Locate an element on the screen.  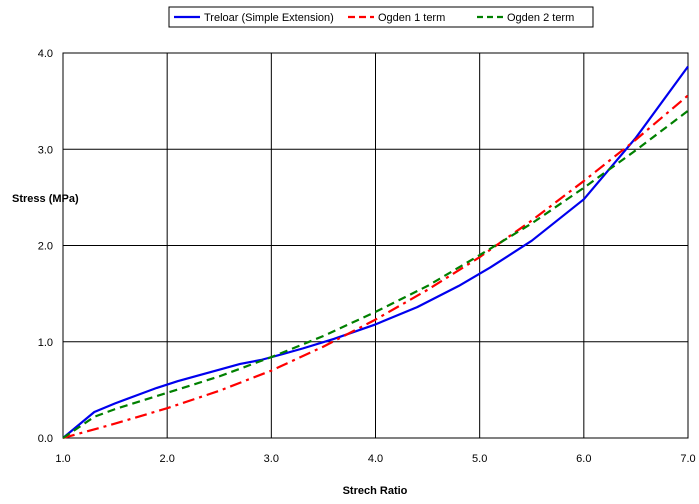
legend-label: Ogden 2 term is located at coordinates (540, 18).